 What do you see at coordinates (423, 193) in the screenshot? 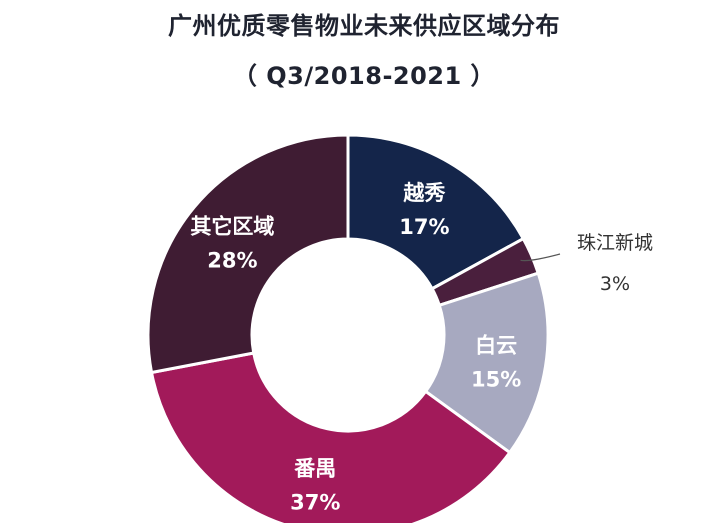
I see `slice-label-0: 越秀` at bounding box center [423, 193].